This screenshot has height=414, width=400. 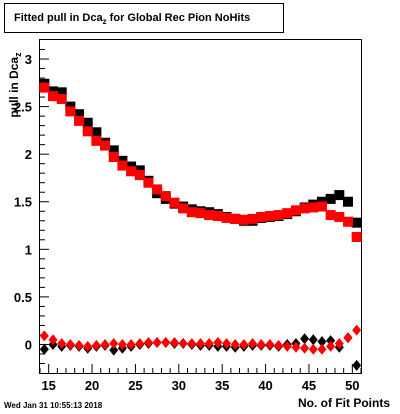 What do you see at coordinates (28, 59) in the screenshot?
I see `y-tick-label: 3` at bounding box center [28, 59].